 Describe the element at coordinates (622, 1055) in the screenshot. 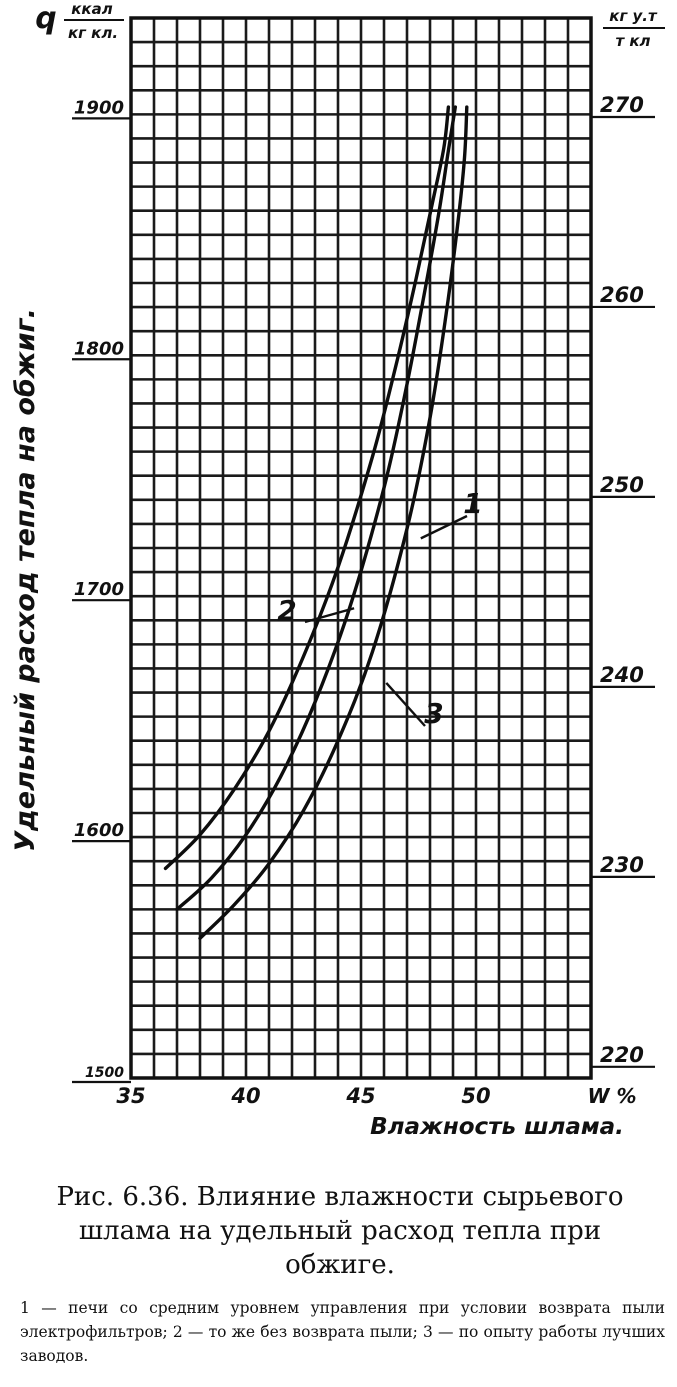

I see `y-right-tick-label: 220` at that location.